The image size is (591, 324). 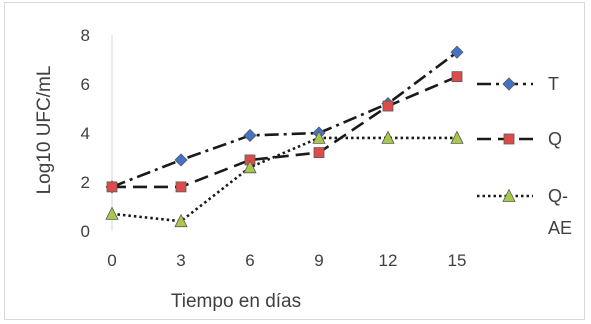 What do you see at coordinates (388, 260) in the screenshot?
I see `x-tick-label: 12` at bounding box center [388, 260].